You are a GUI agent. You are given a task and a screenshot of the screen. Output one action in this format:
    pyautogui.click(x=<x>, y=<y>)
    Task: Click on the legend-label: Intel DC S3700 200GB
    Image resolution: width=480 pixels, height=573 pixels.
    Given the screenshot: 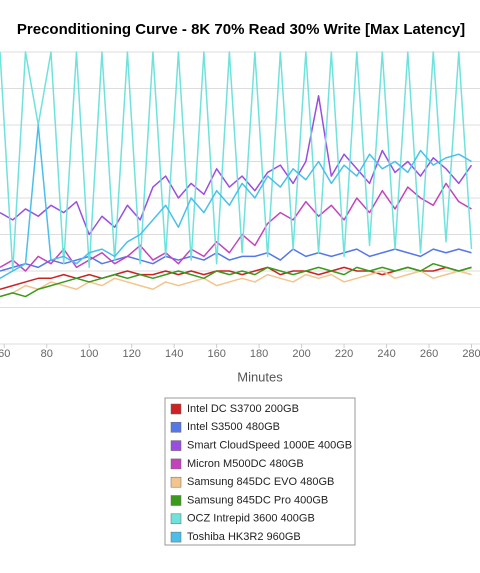 What is the action you would take?
    pyautogui.click(x=243, y=409)
    